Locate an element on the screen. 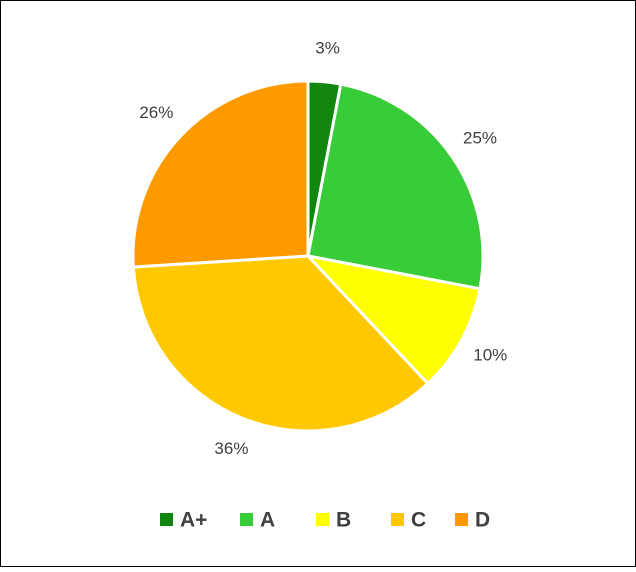 This screenshot has width=636, height=572. legend-label: C is located at coordinates (418, 520).